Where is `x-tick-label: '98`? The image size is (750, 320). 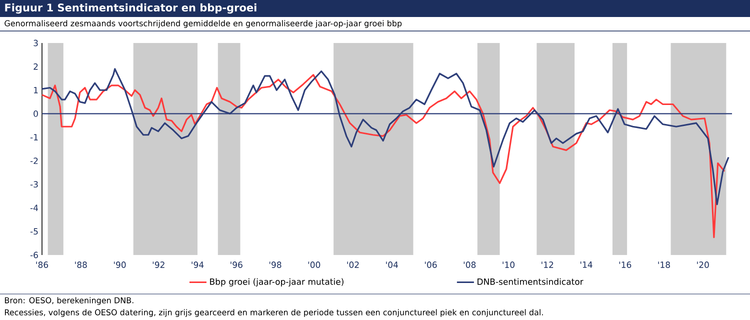
x-tick-label: '98 is located at coordinates (275, 265).